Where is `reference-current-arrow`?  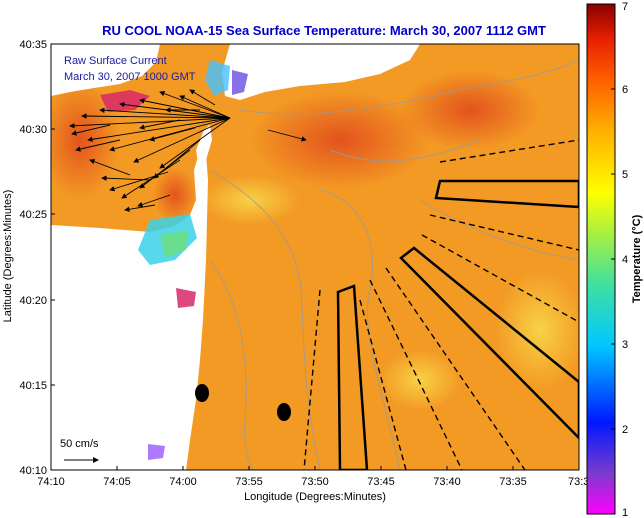 reference-current-arrow is located at coordinates (287, 135).